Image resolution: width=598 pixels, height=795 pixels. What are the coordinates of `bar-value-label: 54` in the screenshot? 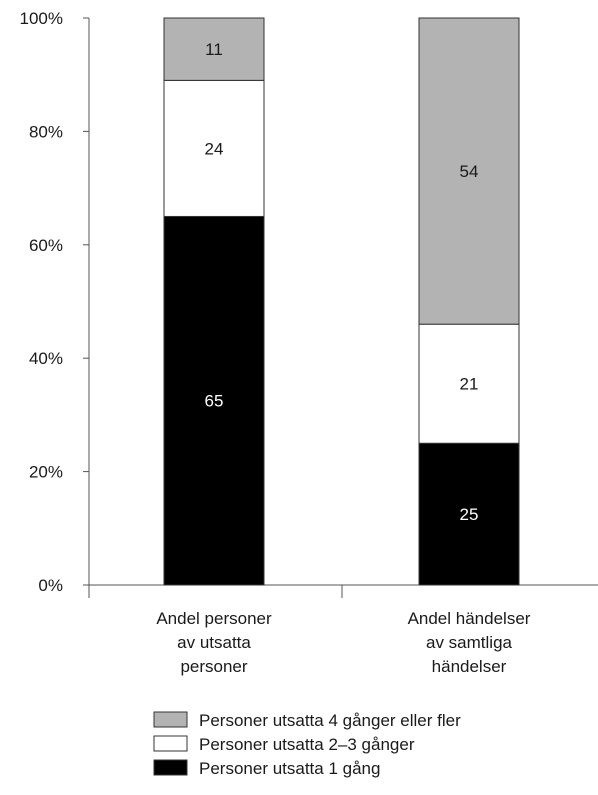 It's located at (469, 171).